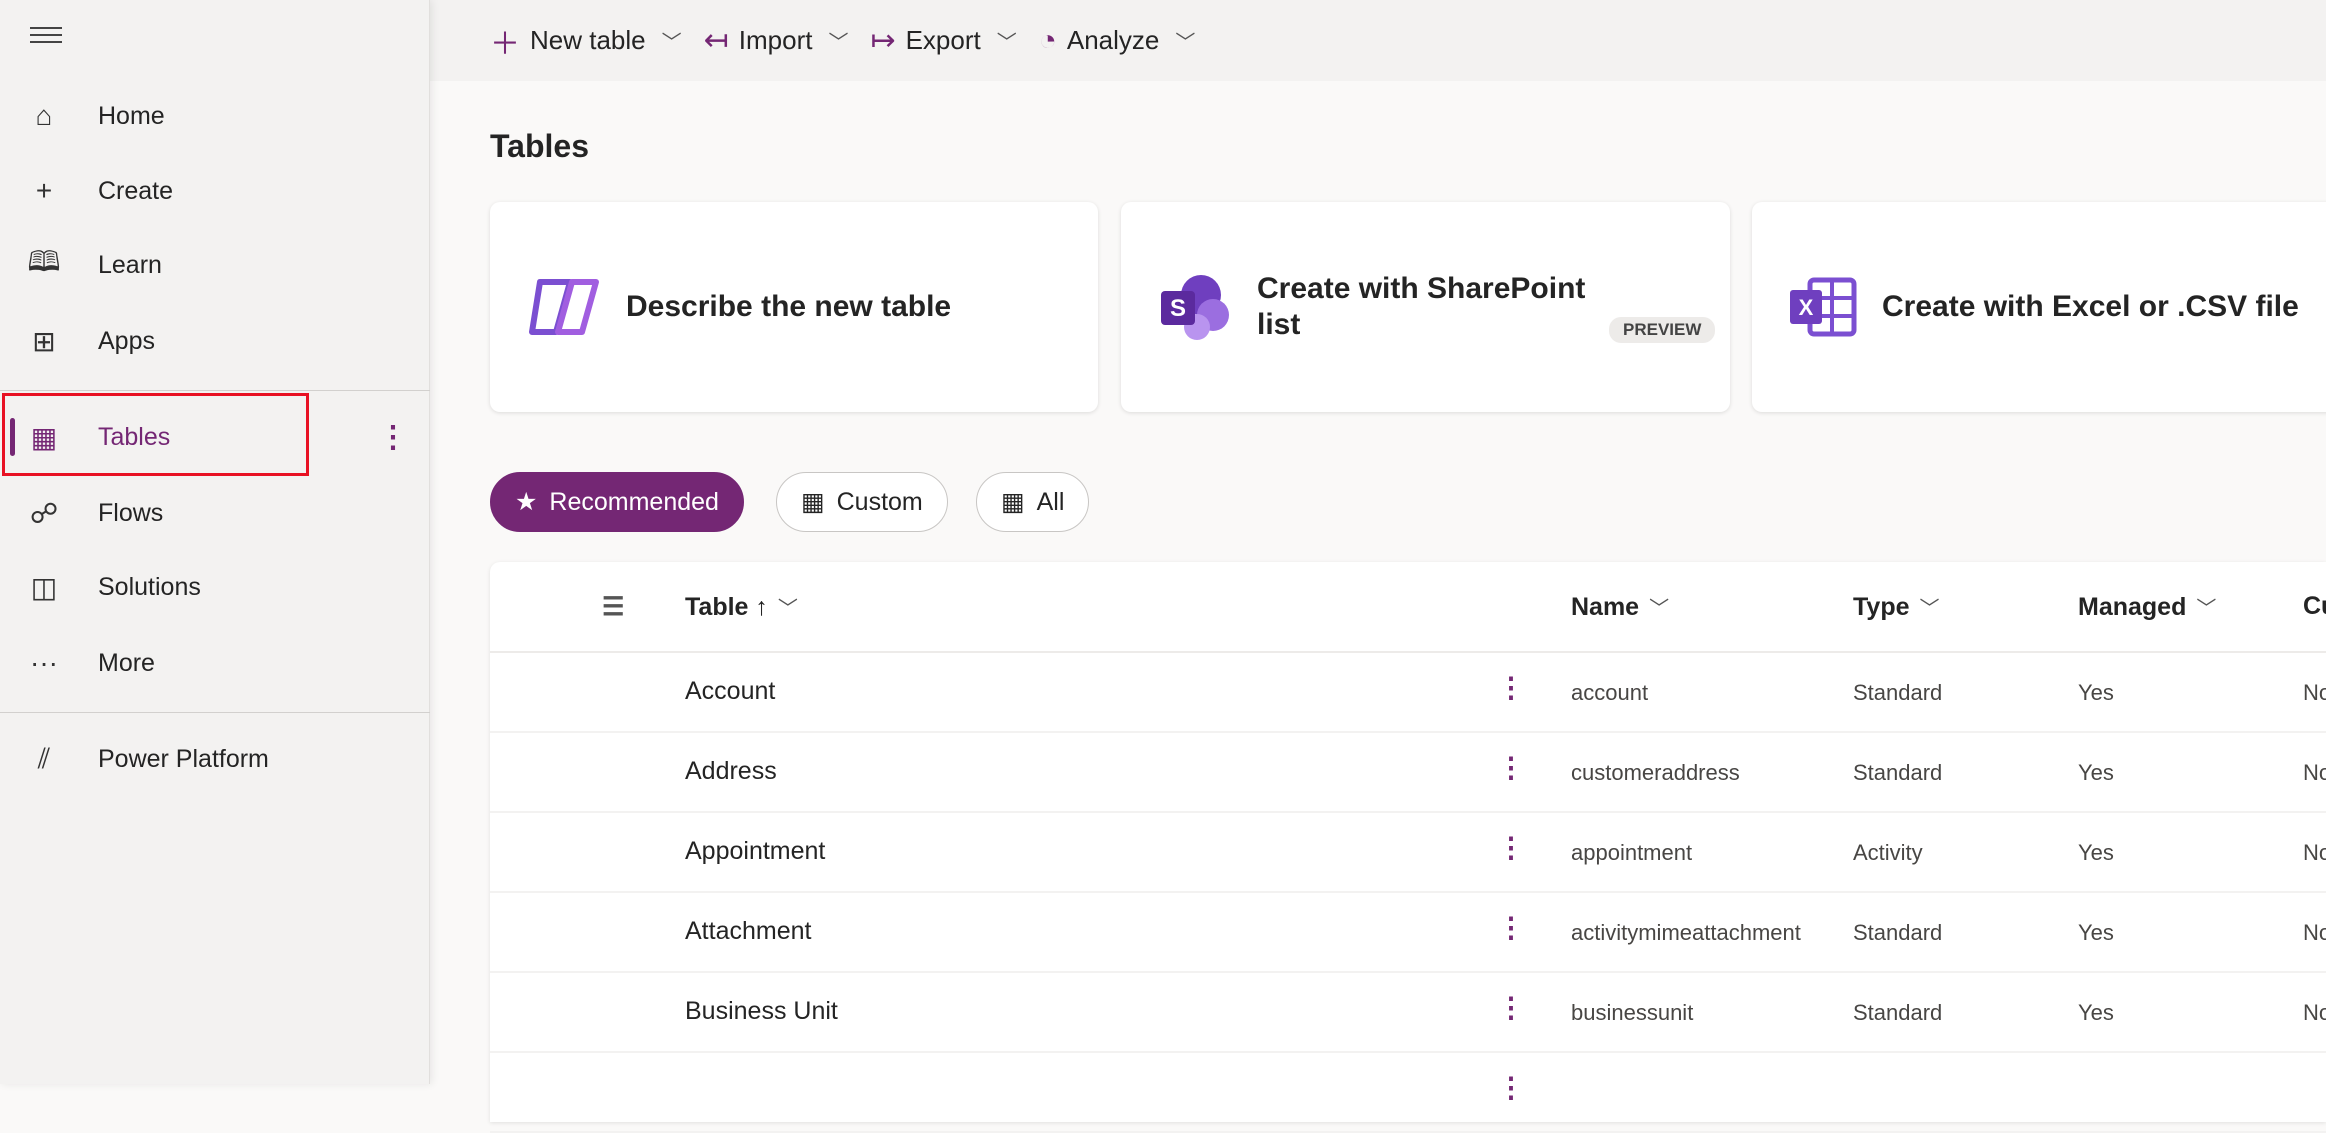  I want to click on column-header-name: Name ﹀, so click(1620, 607).